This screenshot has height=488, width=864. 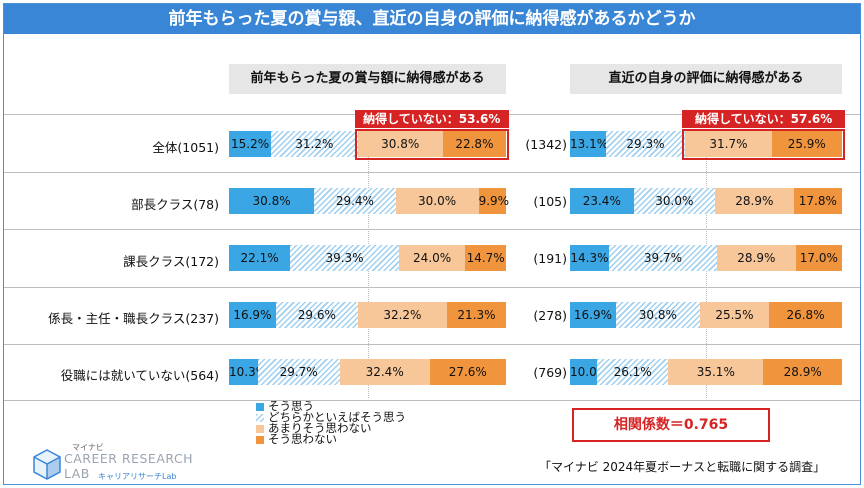 I want to click on row-label-4: 役職には就いていない(564), so click(x=139, y=375).